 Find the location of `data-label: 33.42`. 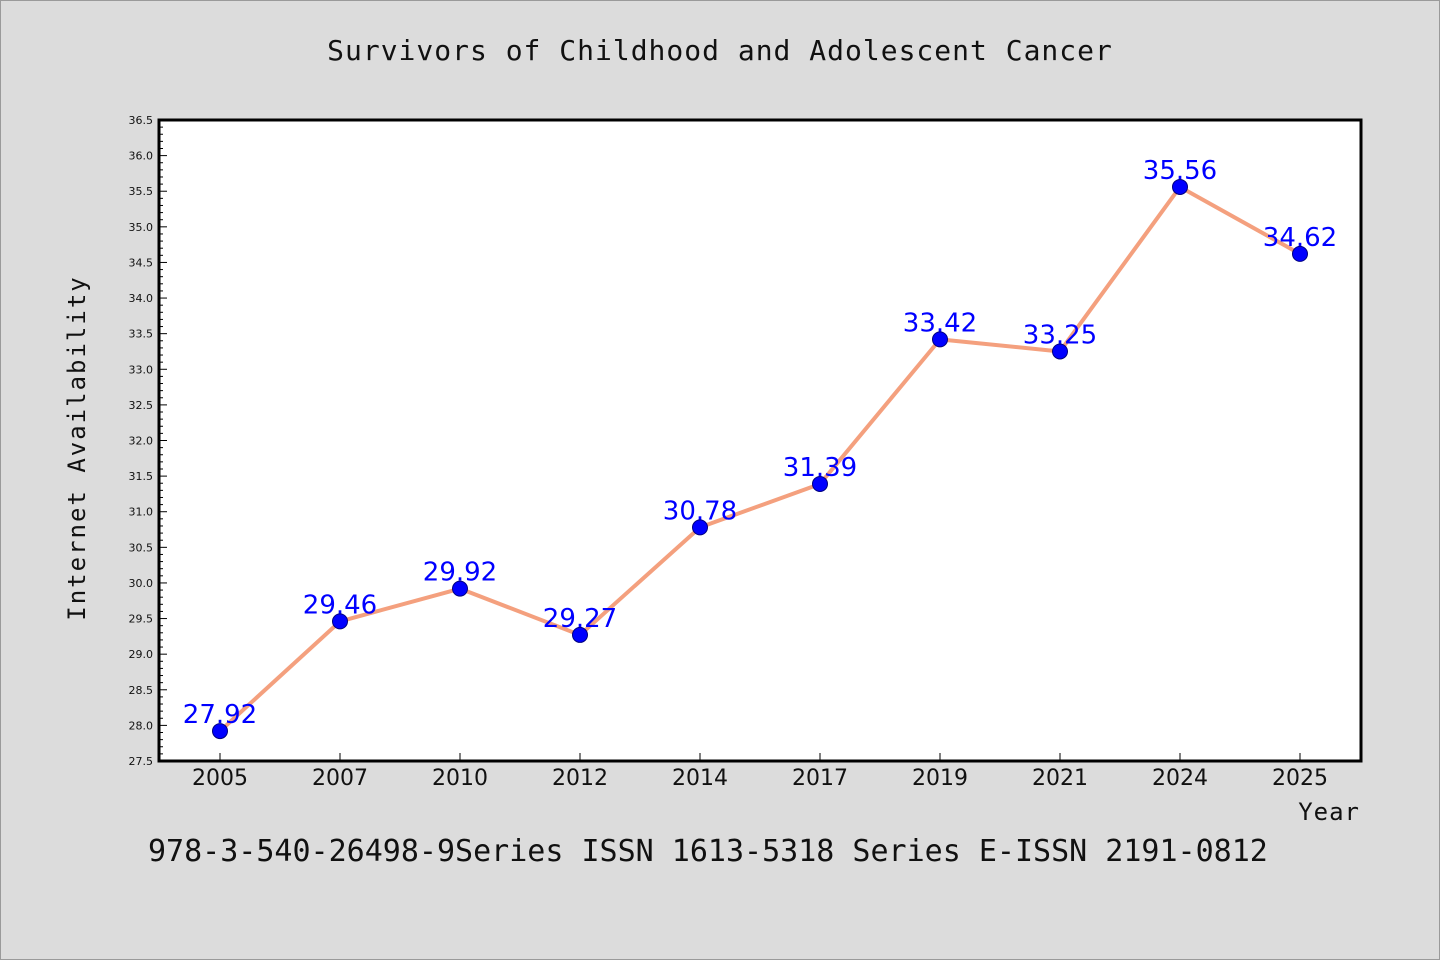

data-label: 33.42 is located at coordinates (940, 323).